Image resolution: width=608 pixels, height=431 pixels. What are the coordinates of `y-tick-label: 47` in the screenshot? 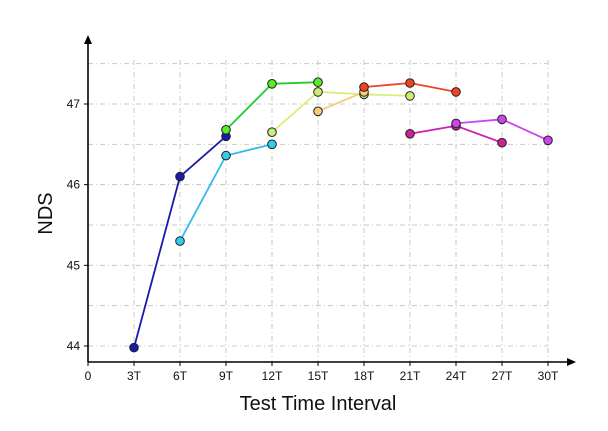 It's located at (74, 104).